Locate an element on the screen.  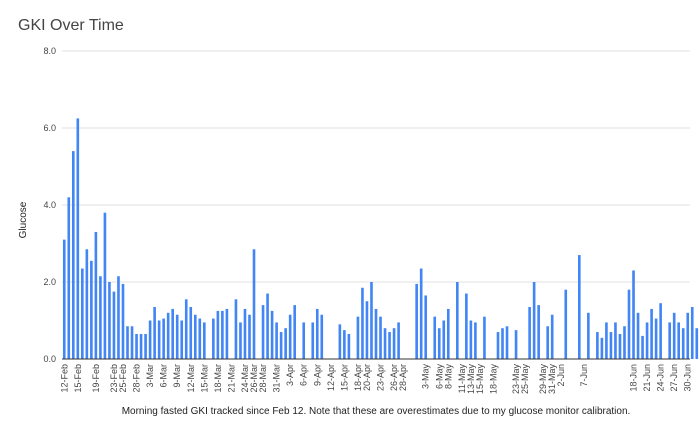
y-tick-label: 2.0 is located at coordinates (49, 282).